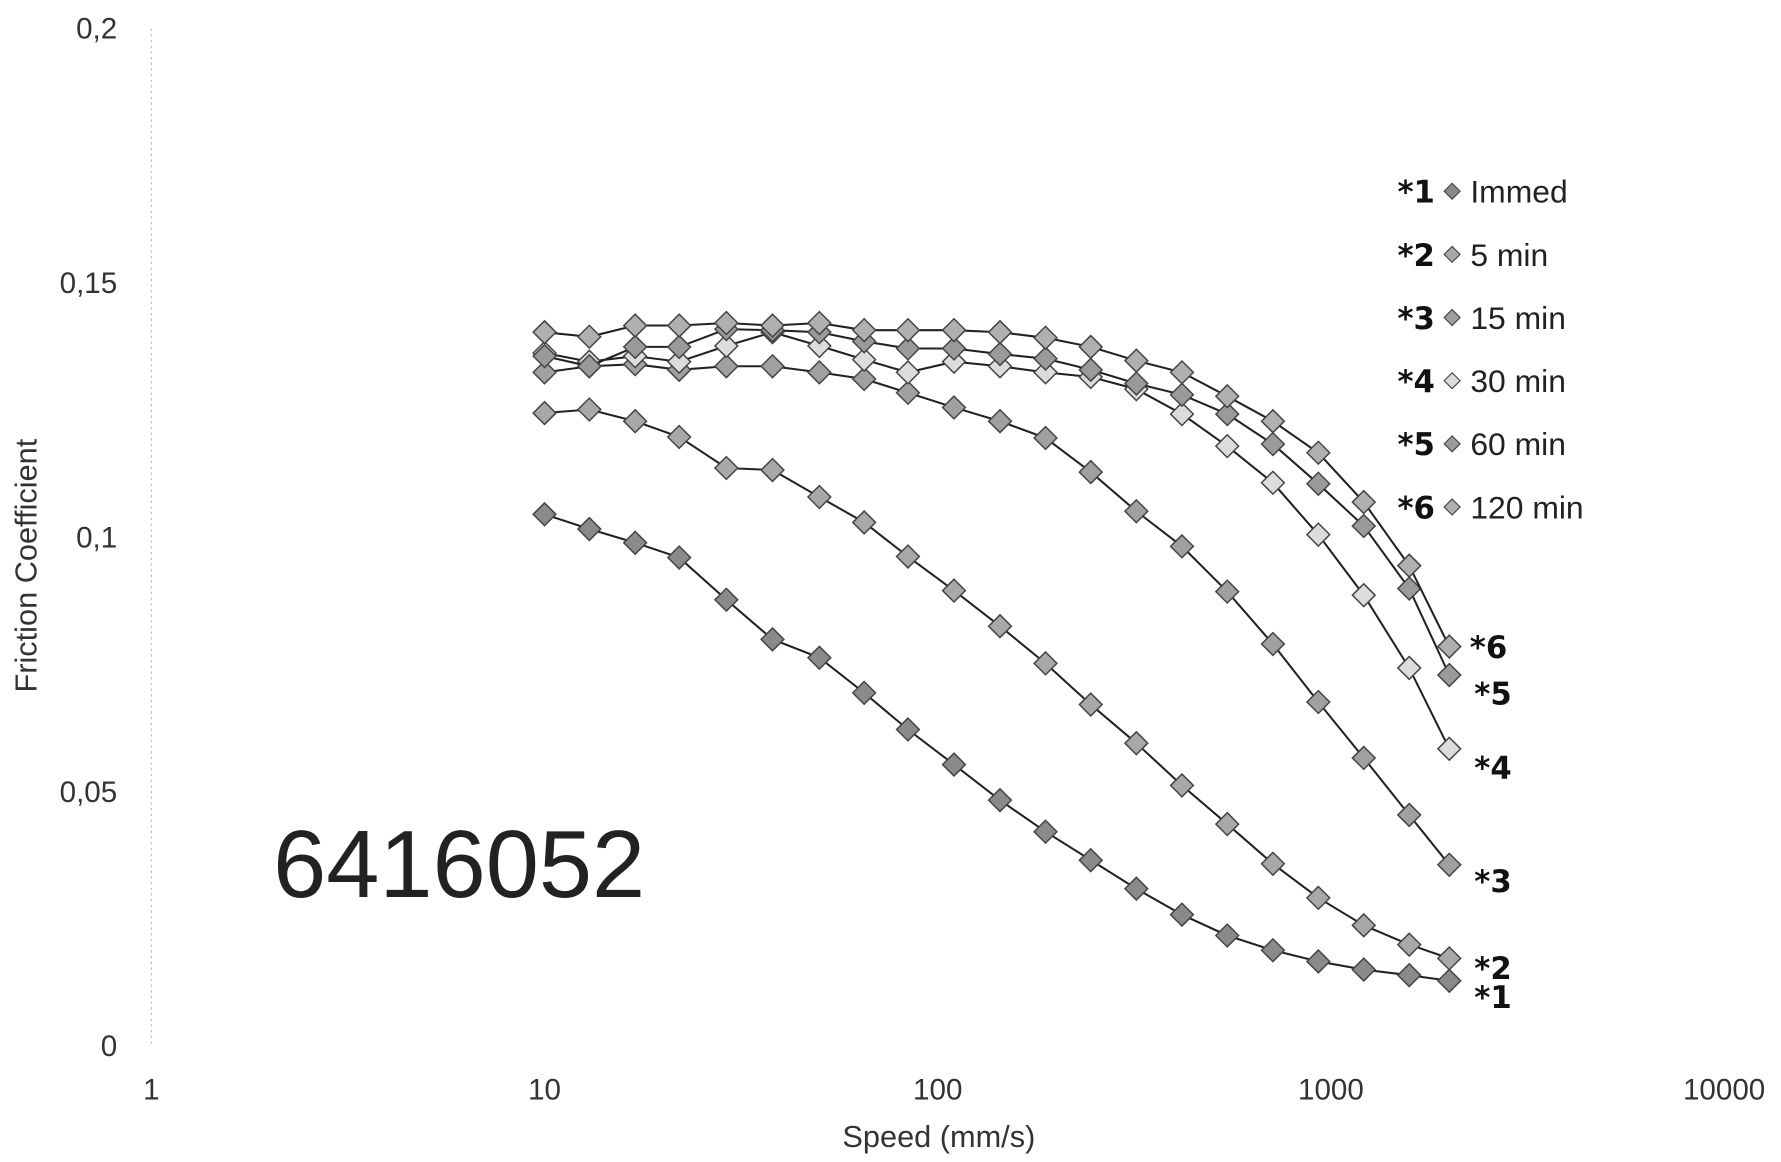 This screenshot has height=1162, width=1781. I want to click on legend-item: *3 15 min, so click(1481, 318).